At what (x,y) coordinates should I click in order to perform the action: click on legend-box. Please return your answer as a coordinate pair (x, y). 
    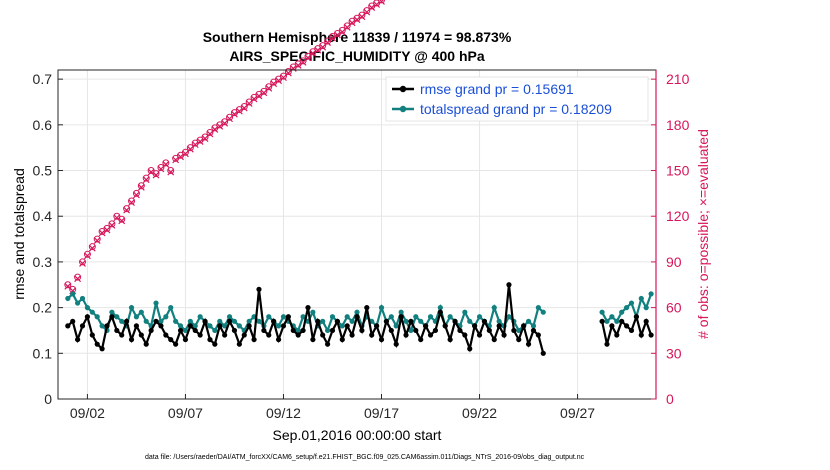
    Looking at the image, I should click on (517, 99).